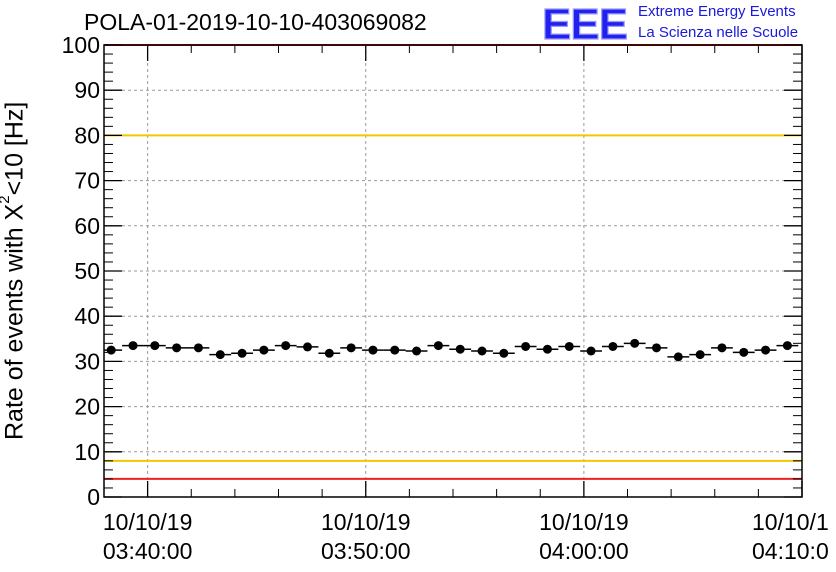 Image resolution: width=836 pixels, height=572 pixels. I want to click on y-tick-label: 10, so click(87, 452).